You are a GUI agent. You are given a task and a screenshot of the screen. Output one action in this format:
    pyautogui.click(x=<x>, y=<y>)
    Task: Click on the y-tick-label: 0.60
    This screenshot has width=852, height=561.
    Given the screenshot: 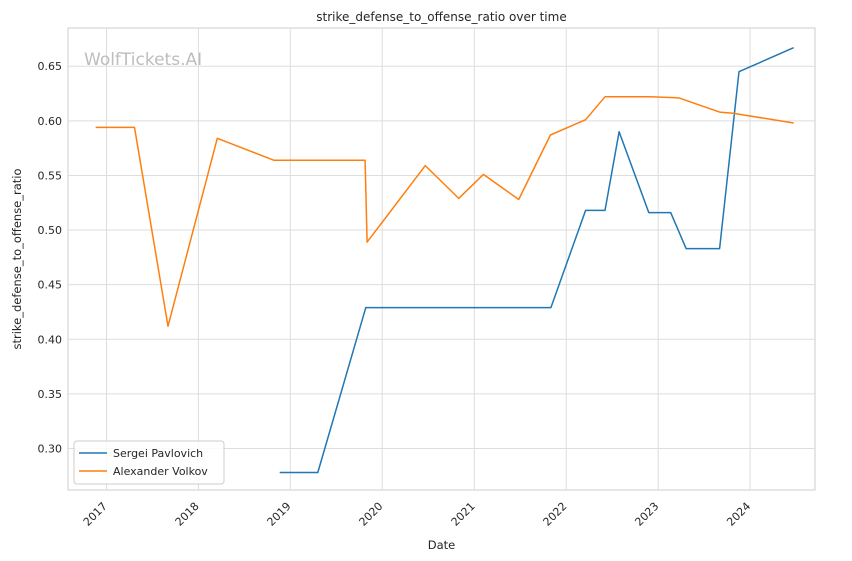 What is the action you would take?
    pyautogui.click(x=50, y=121)
    